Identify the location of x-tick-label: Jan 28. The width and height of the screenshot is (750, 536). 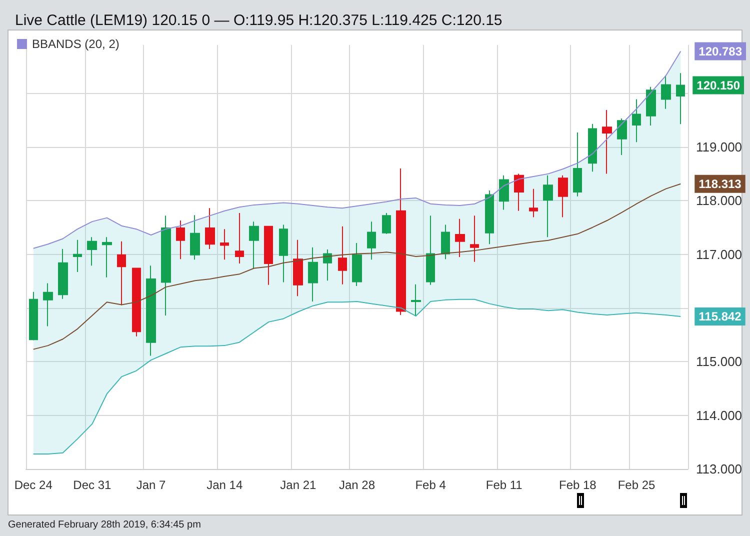
(357, 485).